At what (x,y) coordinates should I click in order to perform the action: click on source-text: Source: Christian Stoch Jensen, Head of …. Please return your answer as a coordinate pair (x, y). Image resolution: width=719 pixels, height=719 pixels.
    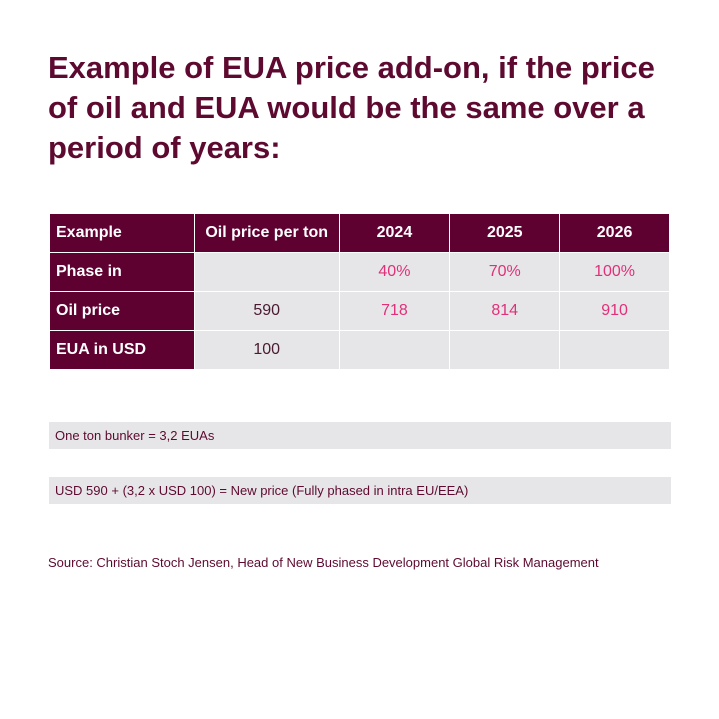
    Looking at the image, I should click on (323, 562).